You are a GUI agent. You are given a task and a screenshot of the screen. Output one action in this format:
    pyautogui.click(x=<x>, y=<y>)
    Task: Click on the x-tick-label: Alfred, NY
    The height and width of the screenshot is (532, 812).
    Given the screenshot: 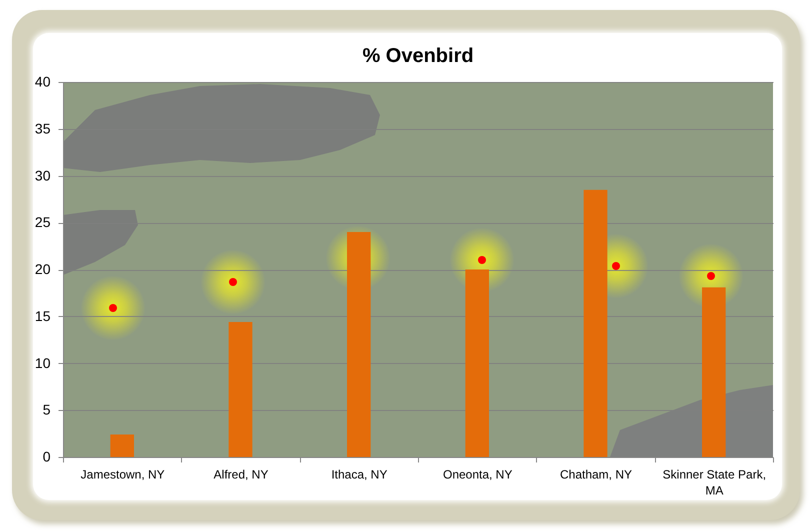 What is the action you would take?
    pyautogui.click(x=241, y=475)
    